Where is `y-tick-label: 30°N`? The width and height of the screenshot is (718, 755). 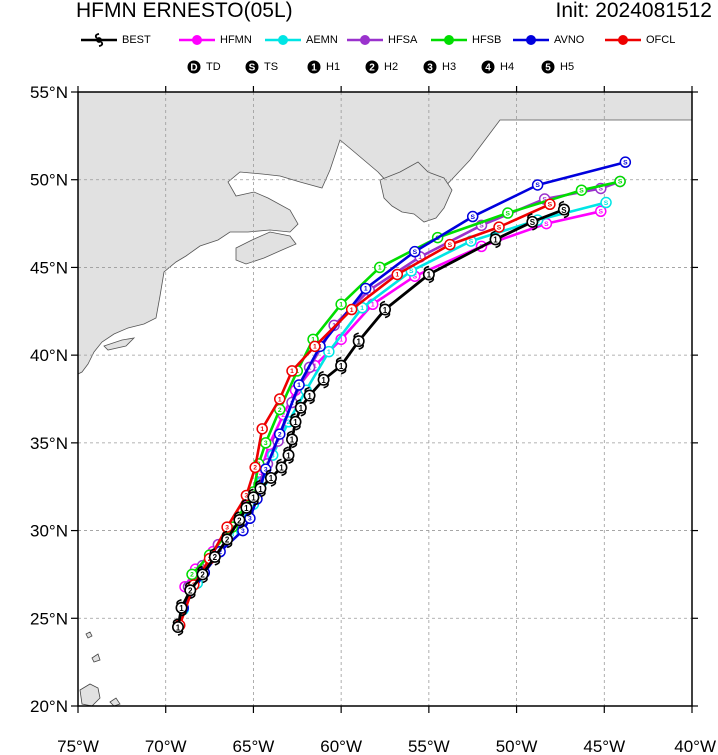
y-tick-label: 30°N is located at coordinates (49, 531).